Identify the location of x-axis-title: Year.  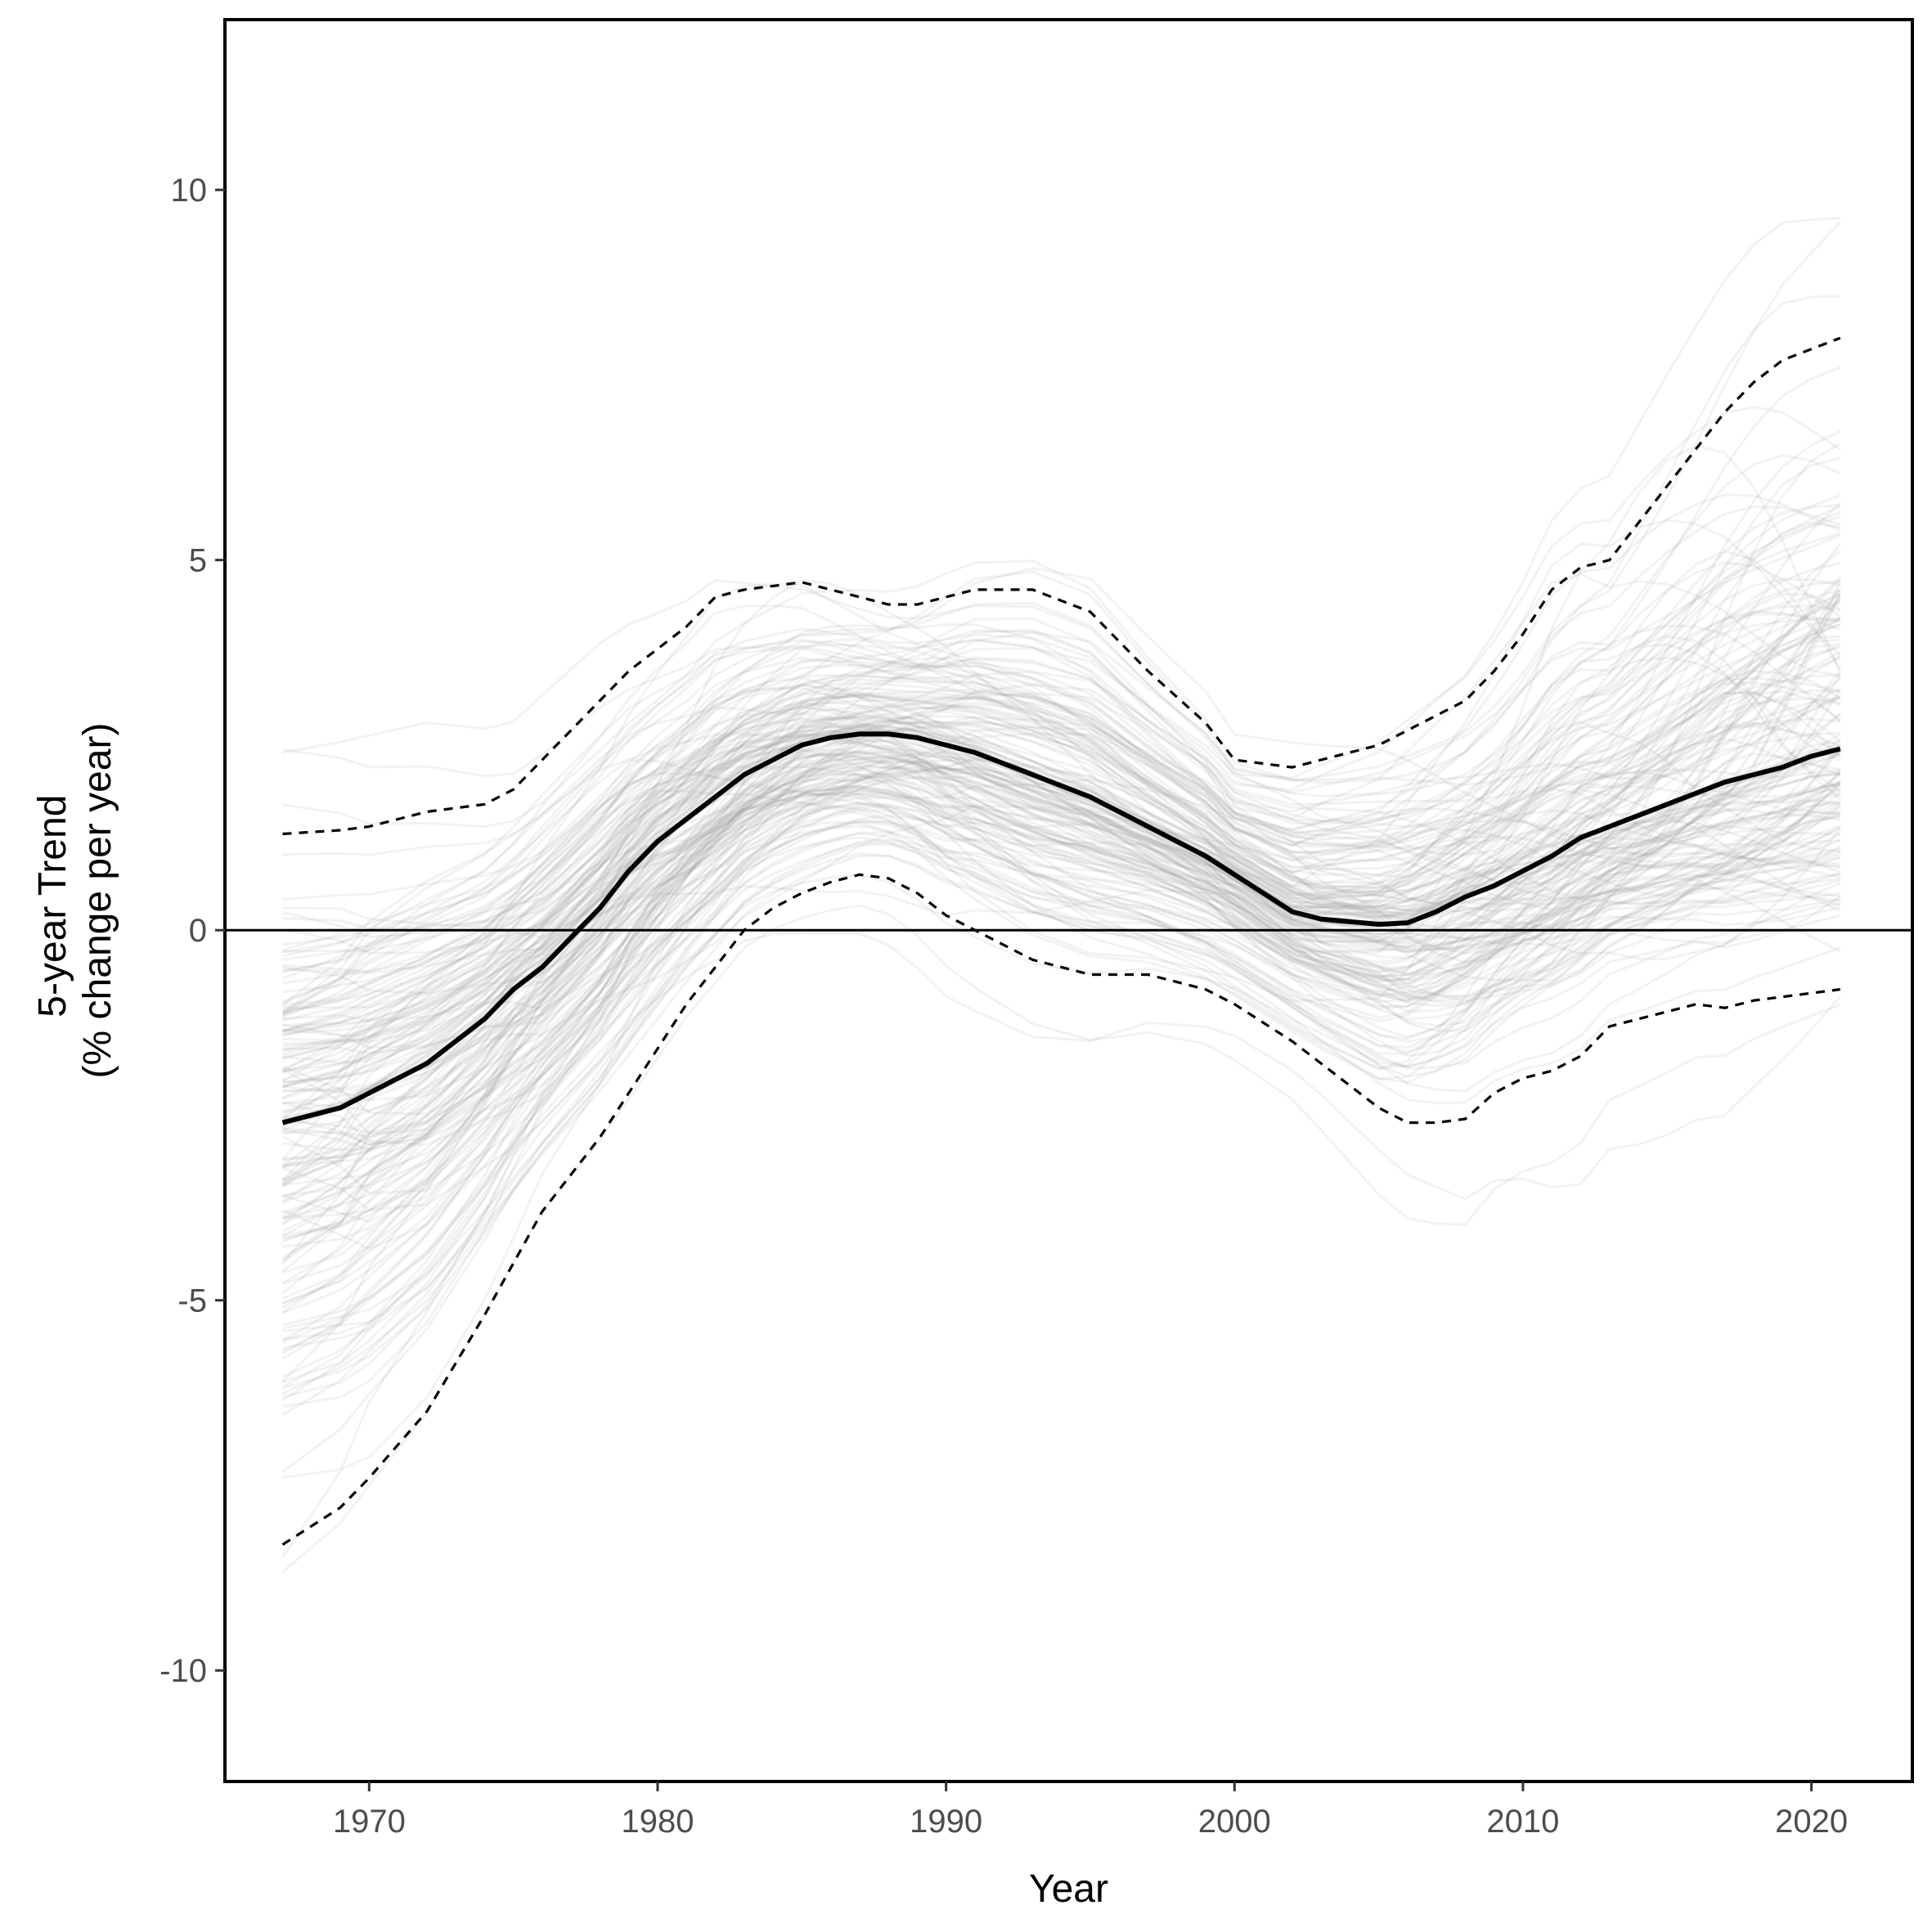
(1068, 1889).